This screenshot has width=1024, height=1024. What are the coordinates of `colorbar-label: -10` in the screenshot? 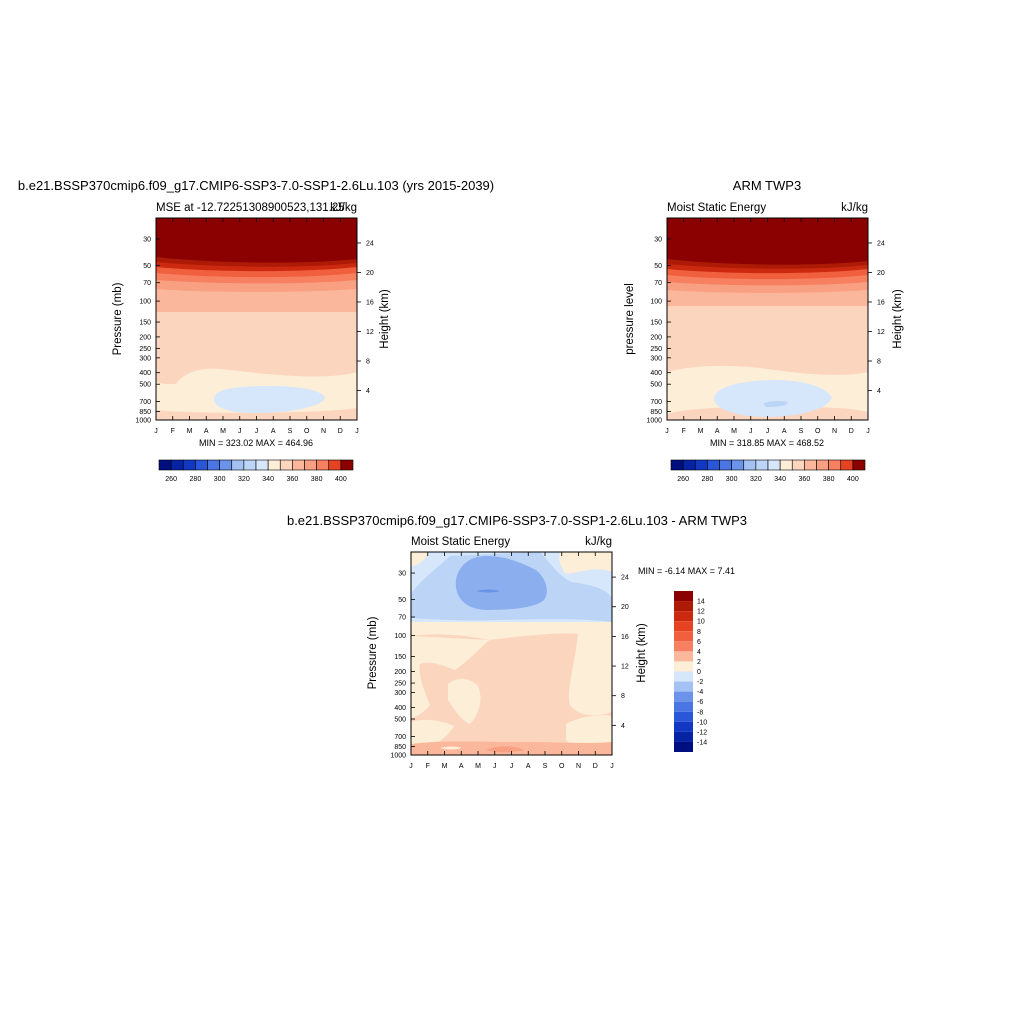 It's located at (702, 722).